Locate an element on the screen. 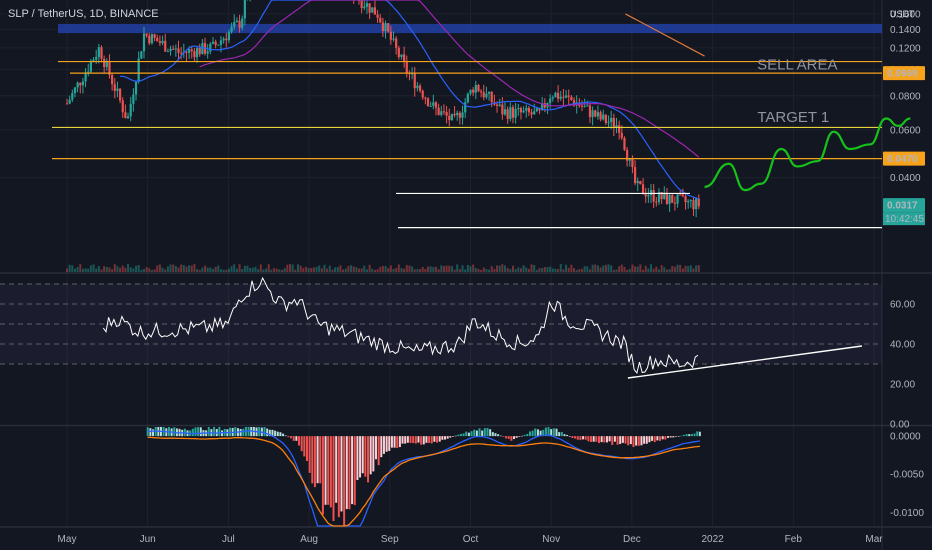 The height and width of the screenshot is (550, 932). price-label-box is located at coordinates (904, 73).